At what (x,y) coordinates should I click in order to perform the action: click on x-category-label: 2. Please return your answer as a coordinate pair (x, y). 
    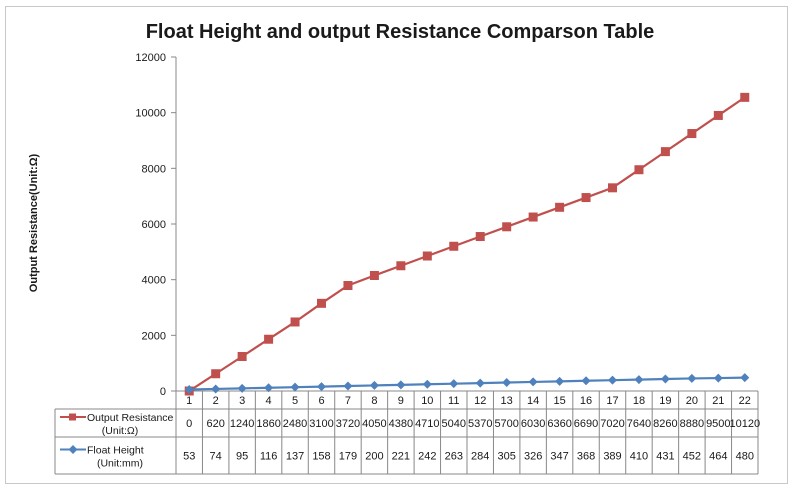
    Looking at the image, I should click on (216, 401).